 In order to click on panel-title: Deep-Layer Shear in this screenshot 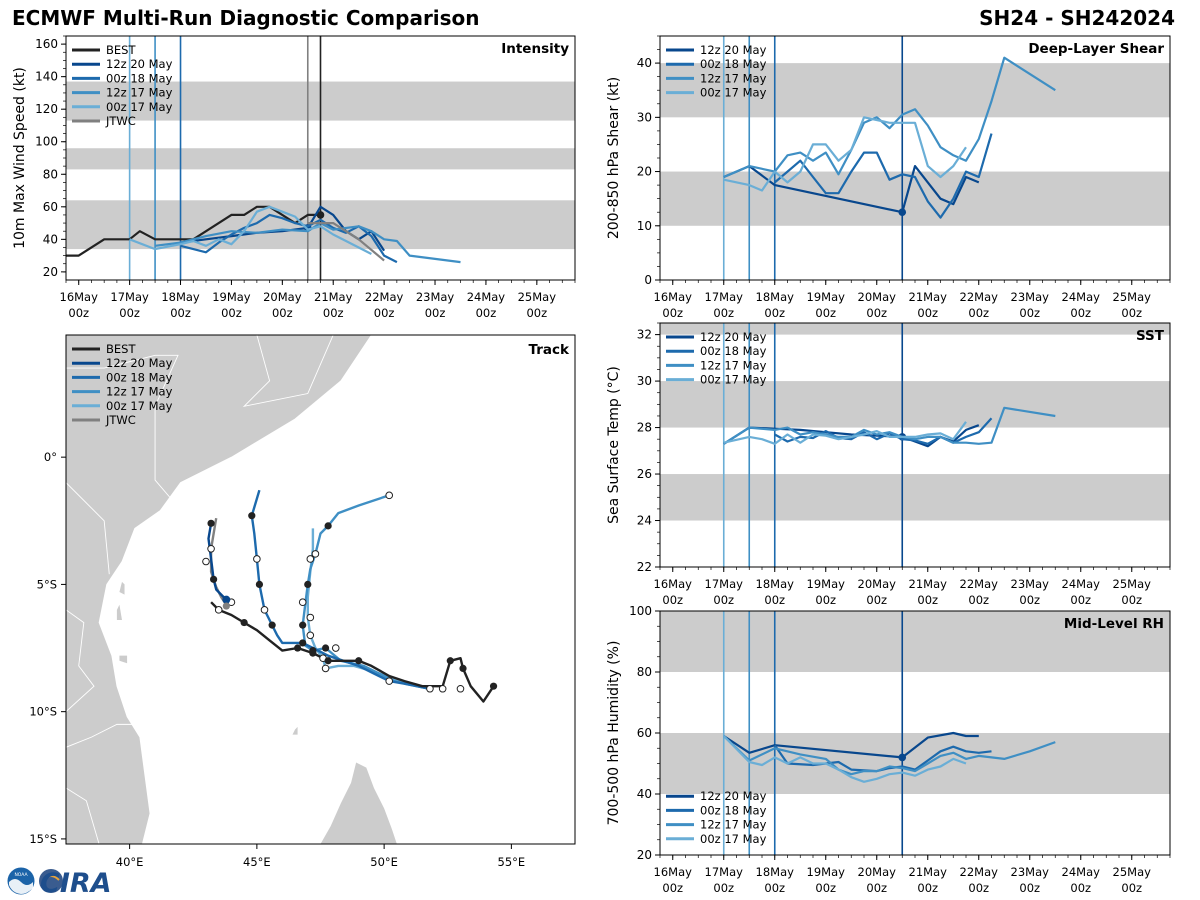, I will do `click(1096, 49)`.